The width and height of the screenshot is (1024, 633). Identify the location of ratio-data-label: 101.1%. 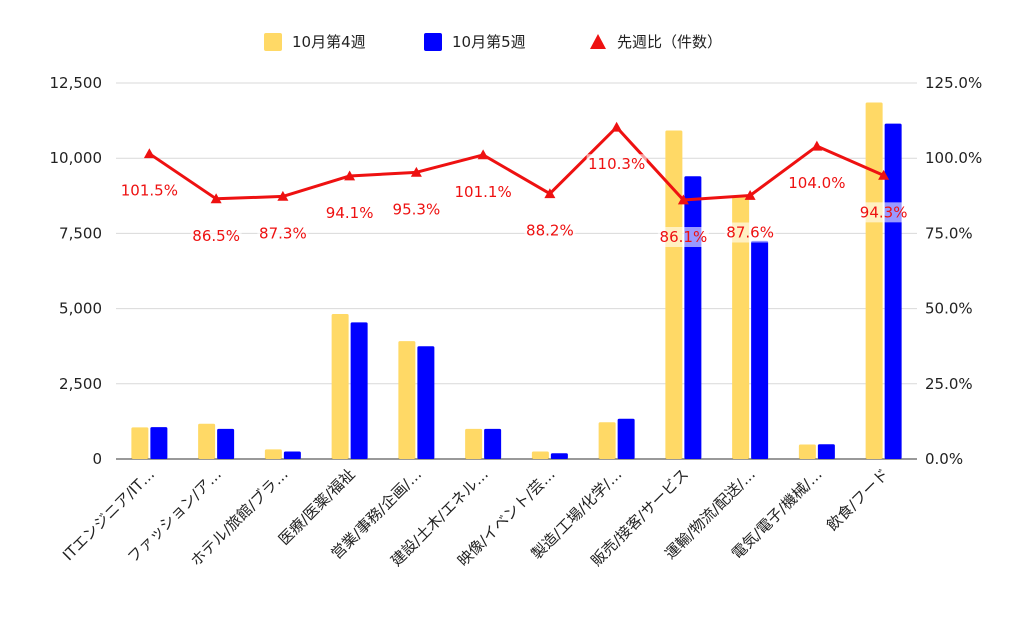
(483, 192).